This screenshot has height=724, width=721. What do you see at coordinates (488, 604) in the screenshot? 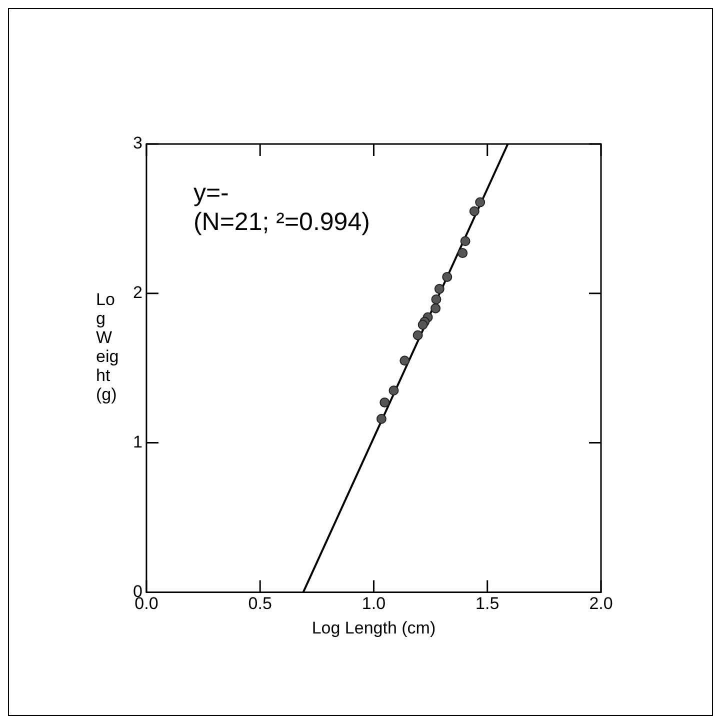
I see `x-tick-label: 1.5` at bounding box center [488, 604].